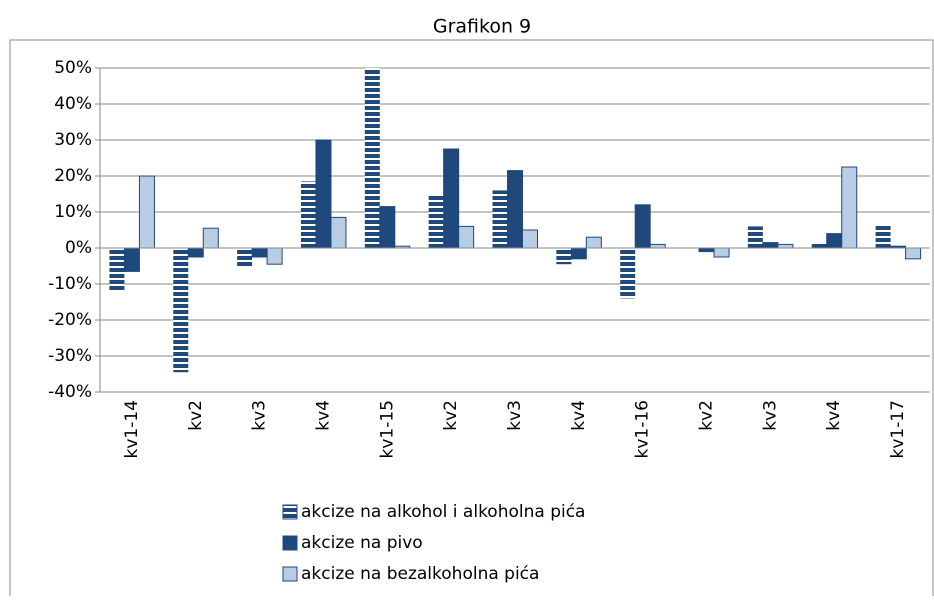 Image resolution: width=934 pixels, height=600 pixels. I want to click on legend-label: akcize na pivo, so click(362, 543).